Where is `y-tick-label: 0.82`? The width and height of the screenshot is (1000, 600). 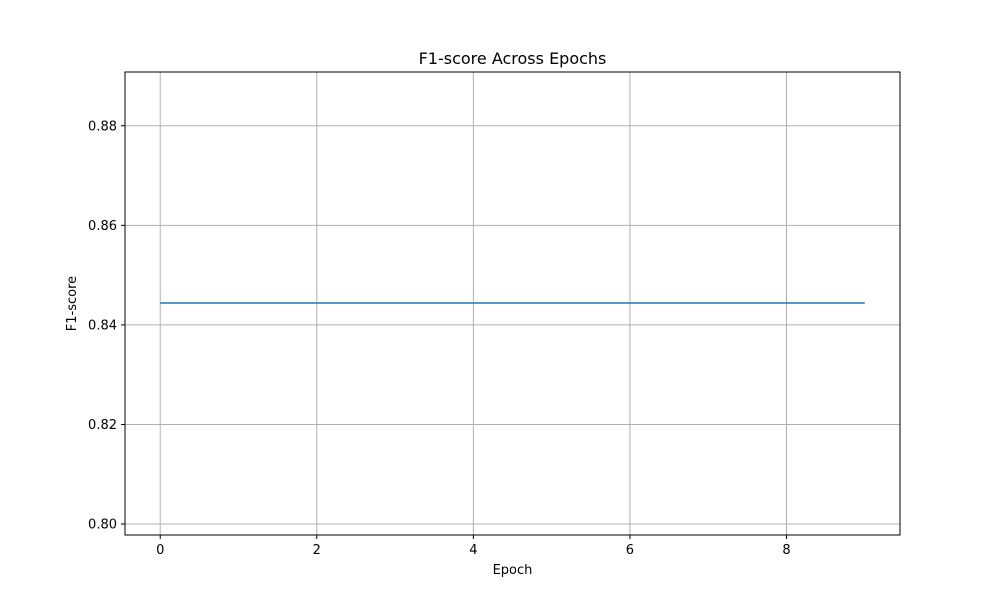
y-tick-label: 0.82 is located at coordinates (102, 425).